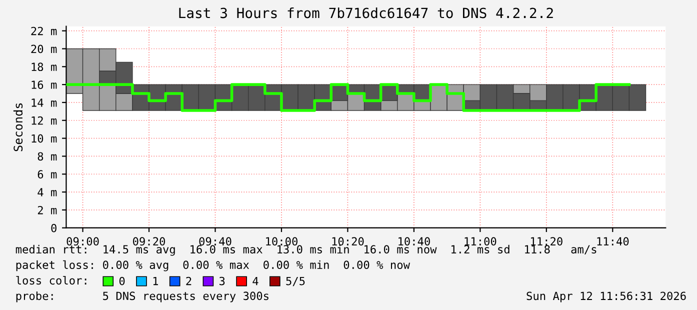  I want to click on y-tick-label: 12 m, so click(44, 120).